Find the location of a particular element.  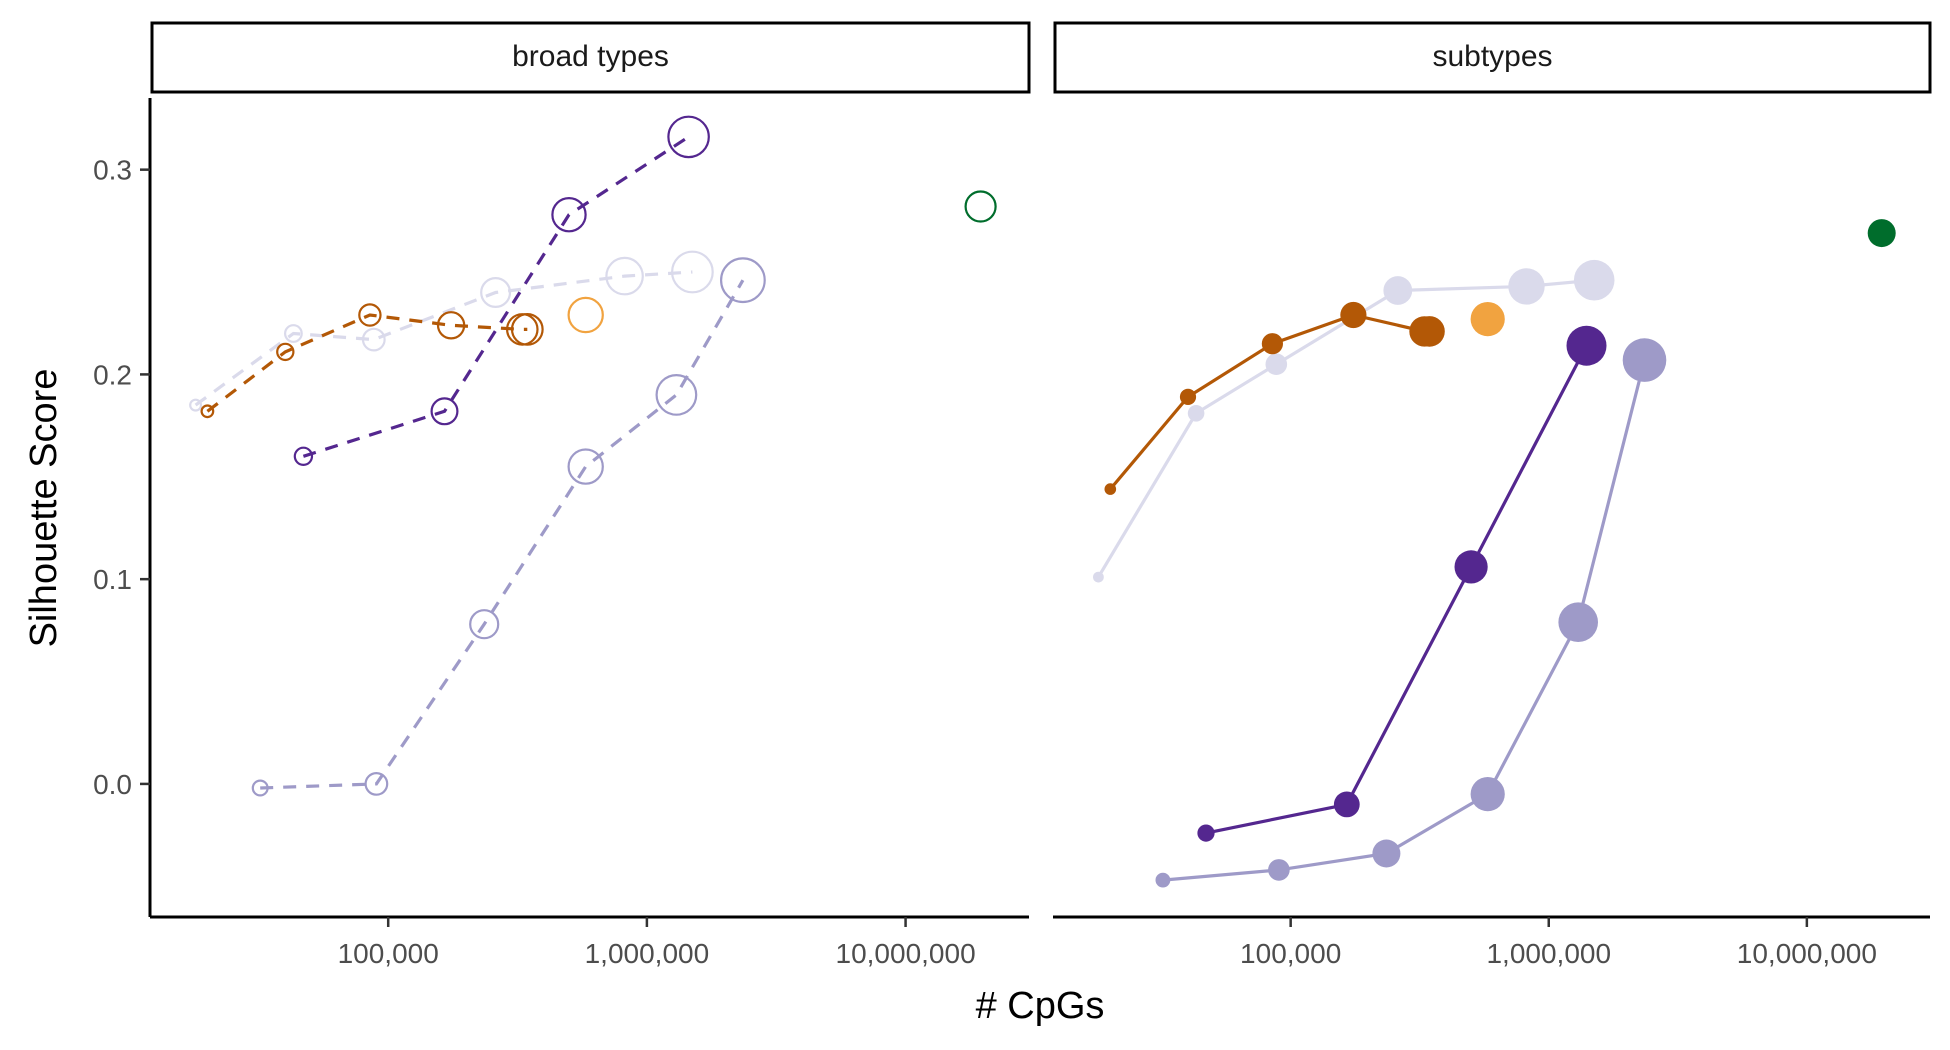

strip-label-subtypes: subtypes is located at coordinates (1492, 56).